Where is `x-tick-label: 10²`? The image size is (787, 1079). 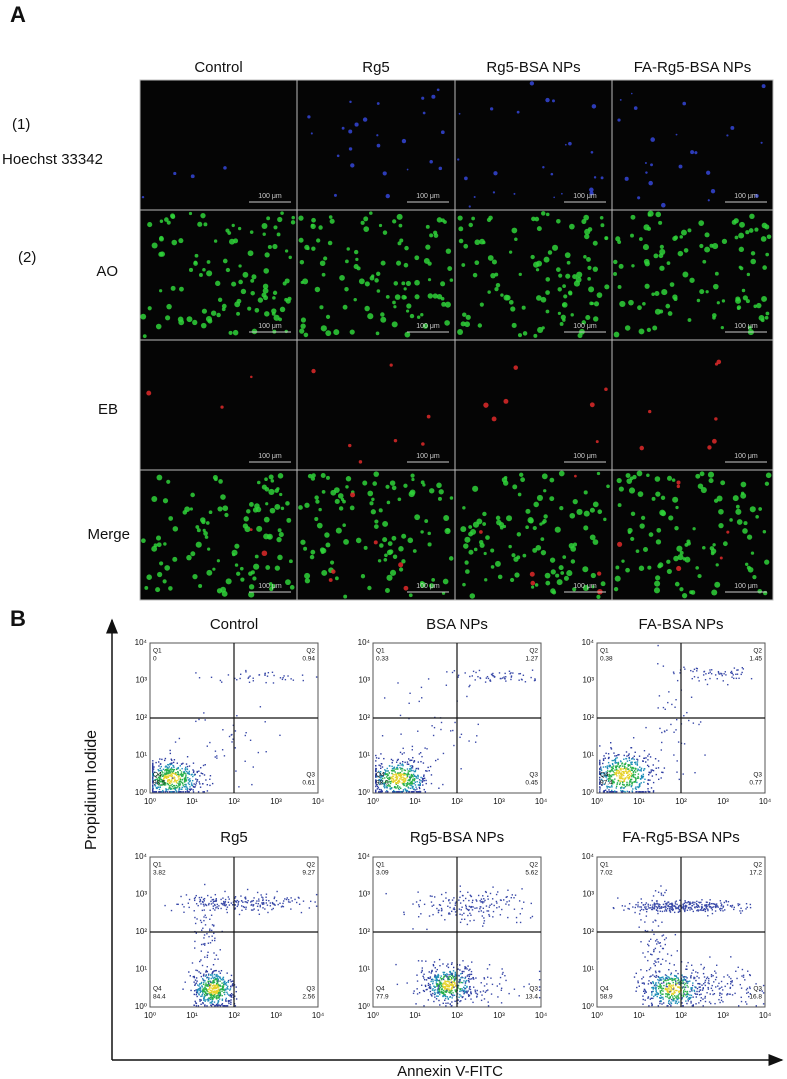 x-tick-label: 10² is located at coordinates (234, 801).